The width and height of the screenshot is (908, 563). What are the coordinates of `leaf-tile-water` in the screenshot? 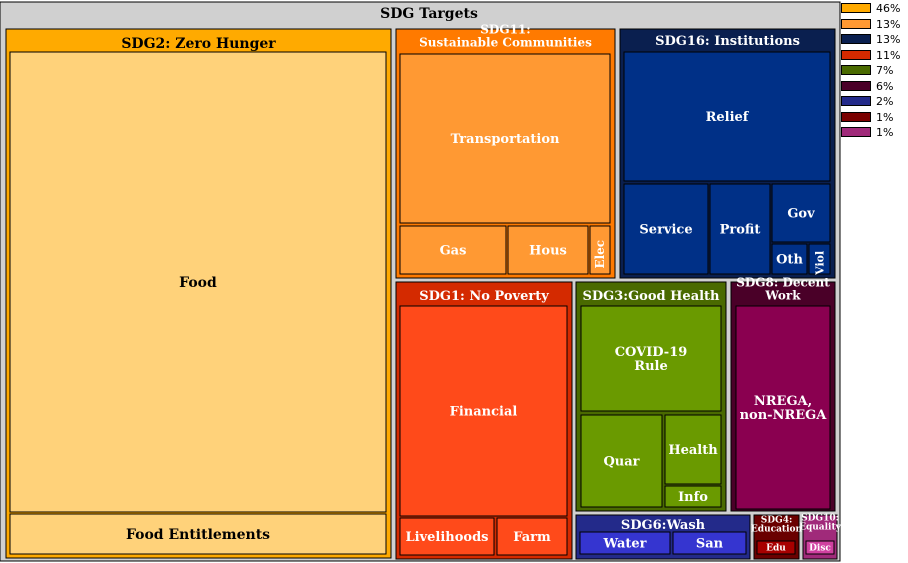 It's located at (625, 543).